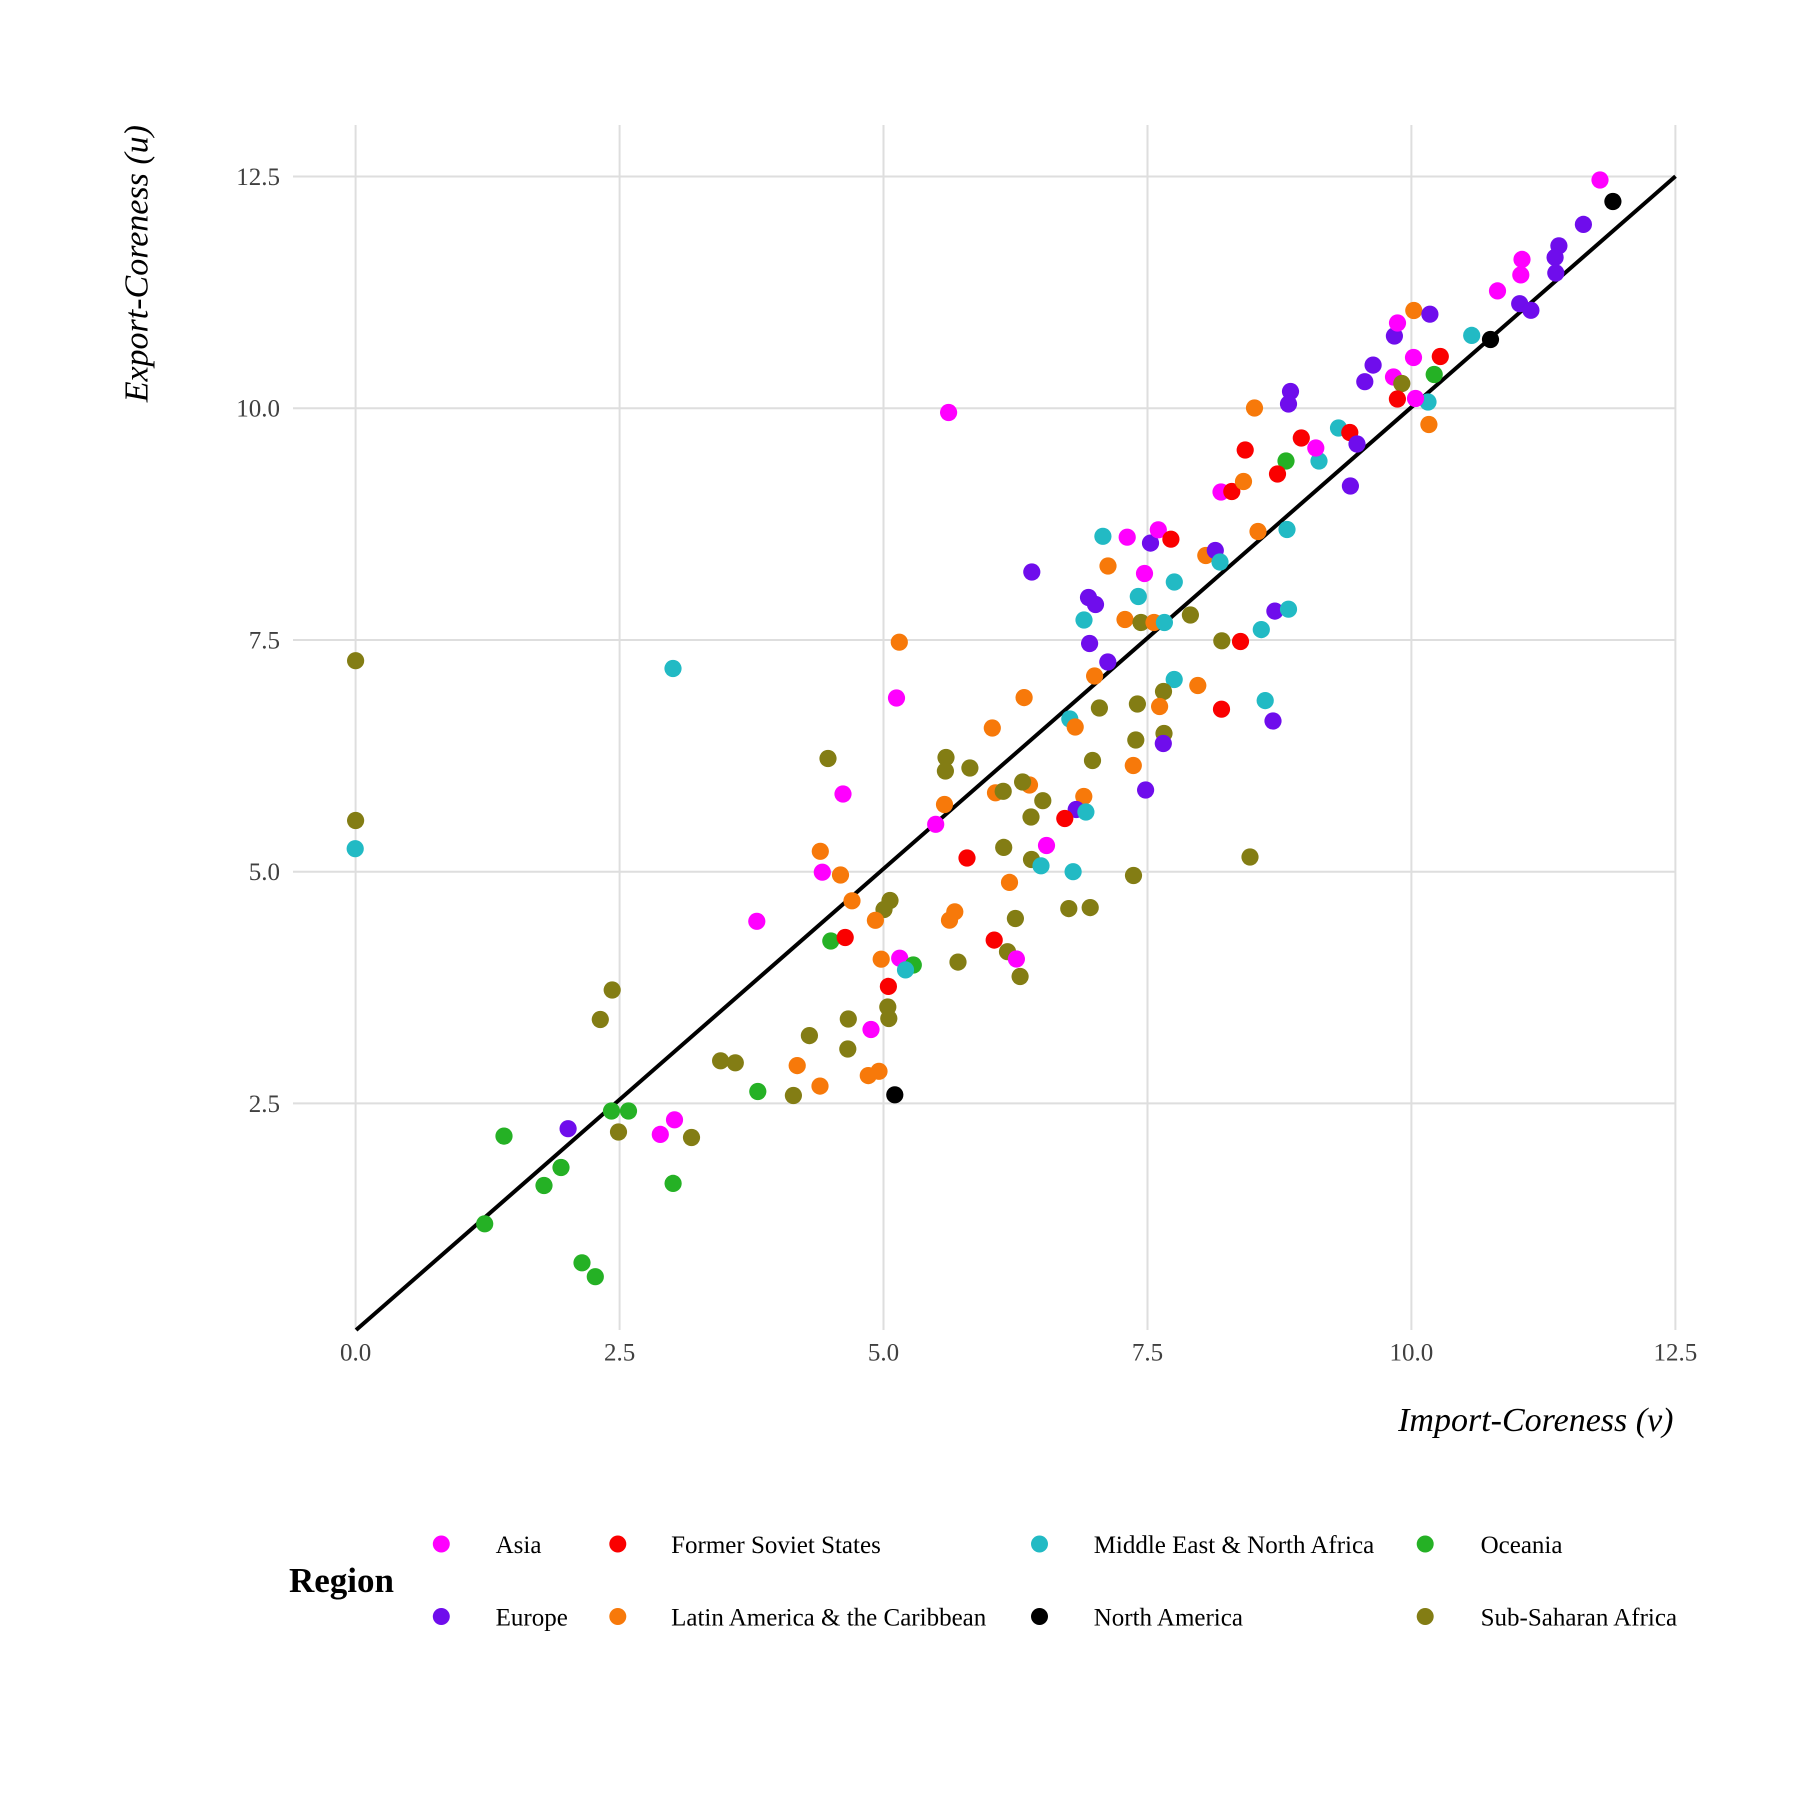 The image size is (1800, 1800). What do you see at coordinates (1522, 1545) in the screenshot?
I see `svg-text: Oceania` at bounding box center [1522, 1545].